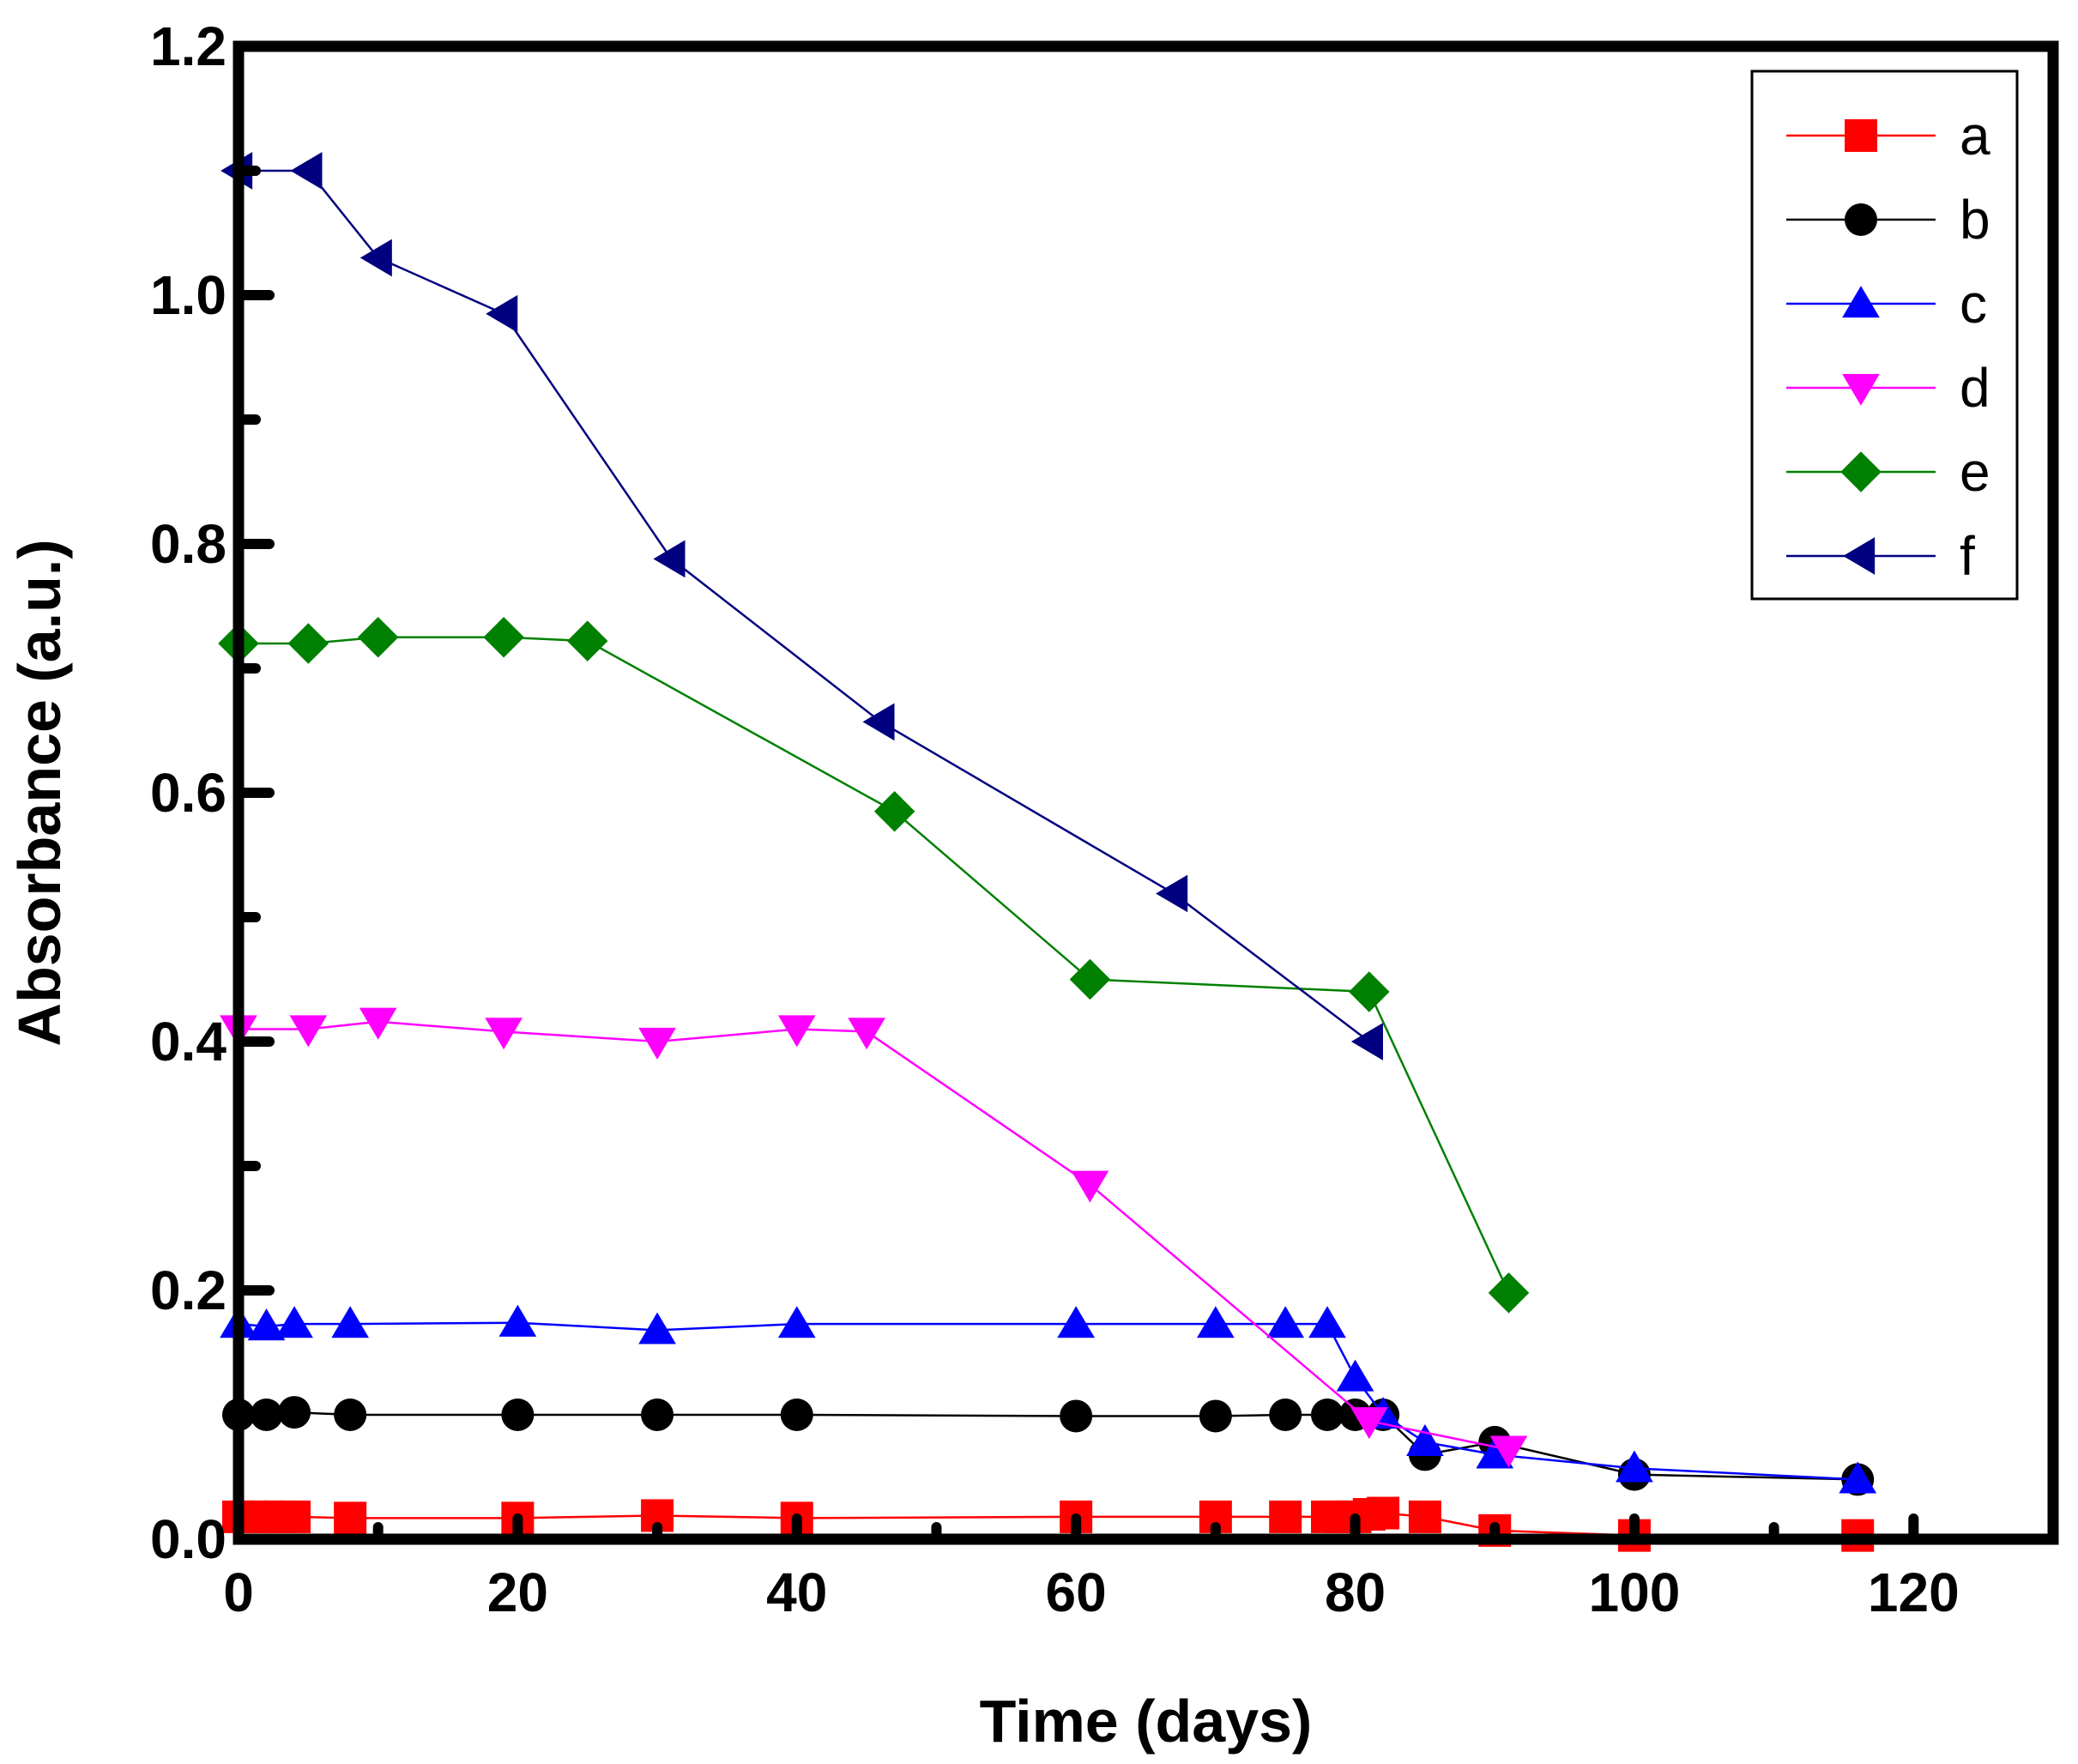 The image size is (2078, 1764). Describe the element at coordinates (1861, 390) in the screenshot. I see `legend-marker-d` at that location.